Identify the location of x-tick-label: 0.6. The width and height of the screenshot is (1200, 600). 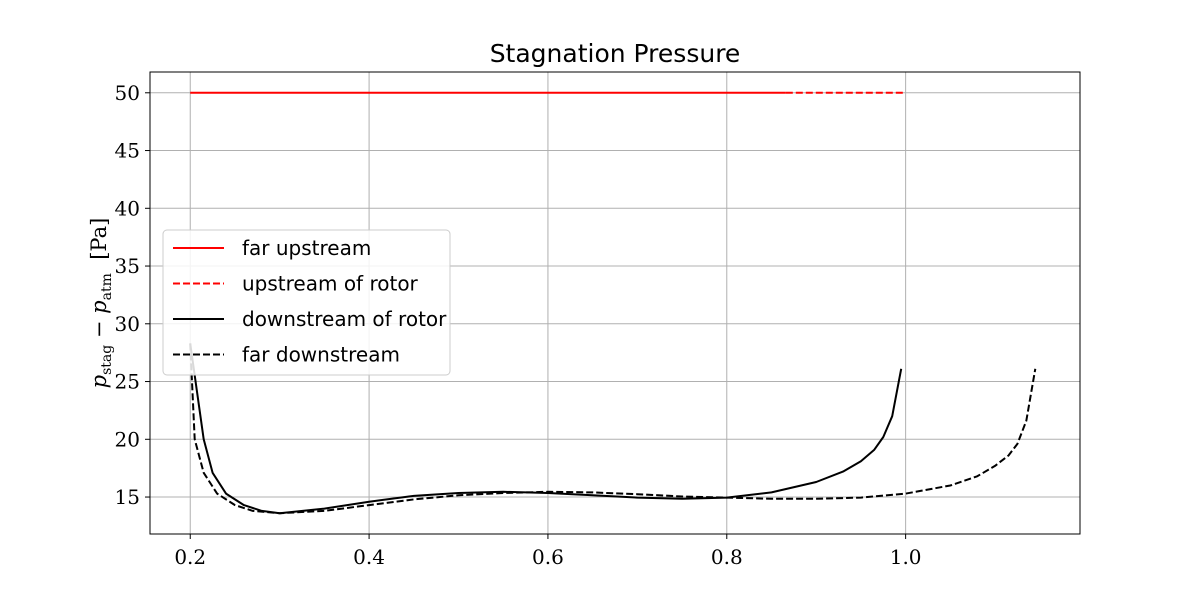
(548, 557).